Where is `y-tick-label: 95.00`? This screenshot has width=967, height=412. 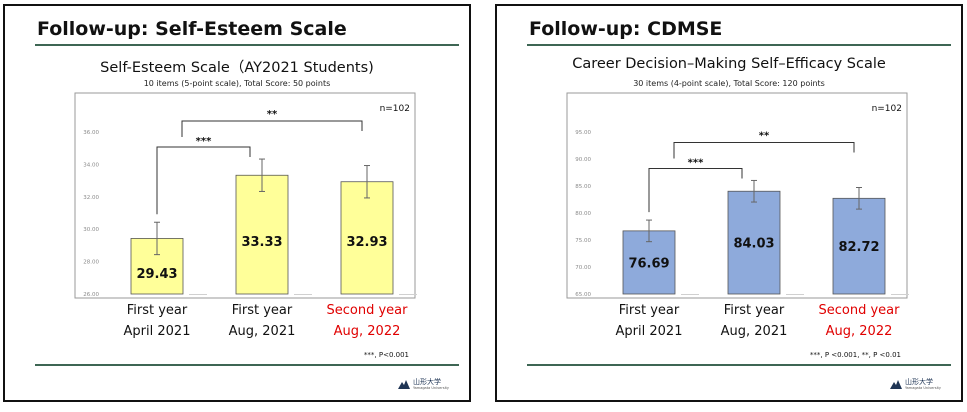 y-tick-label: 95.00 is located at coordinates (583, 133).